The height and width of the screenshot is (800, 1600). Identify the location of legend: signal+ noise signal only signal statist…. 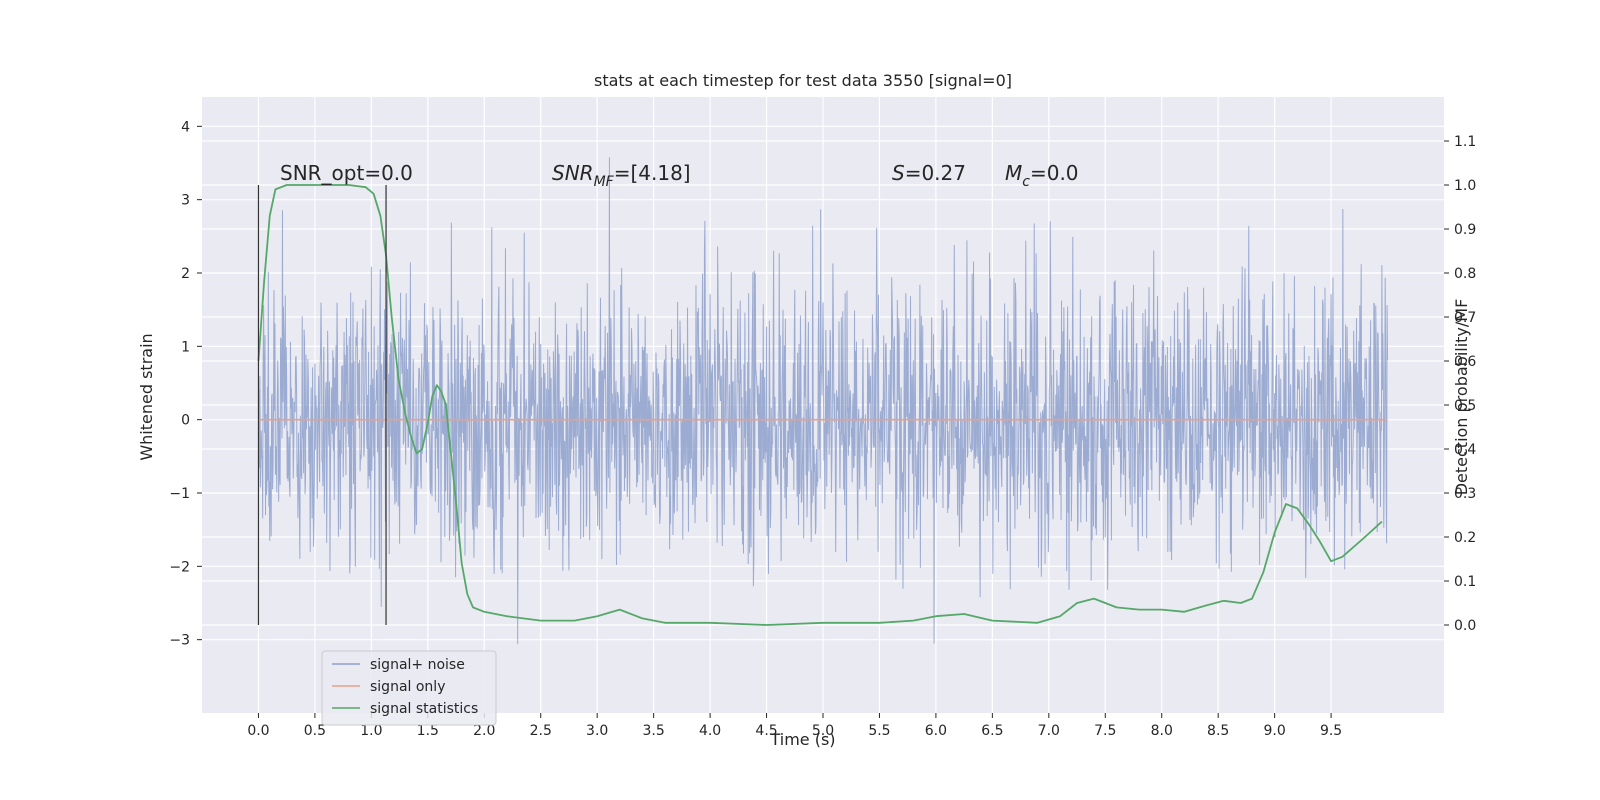
(409, 688).